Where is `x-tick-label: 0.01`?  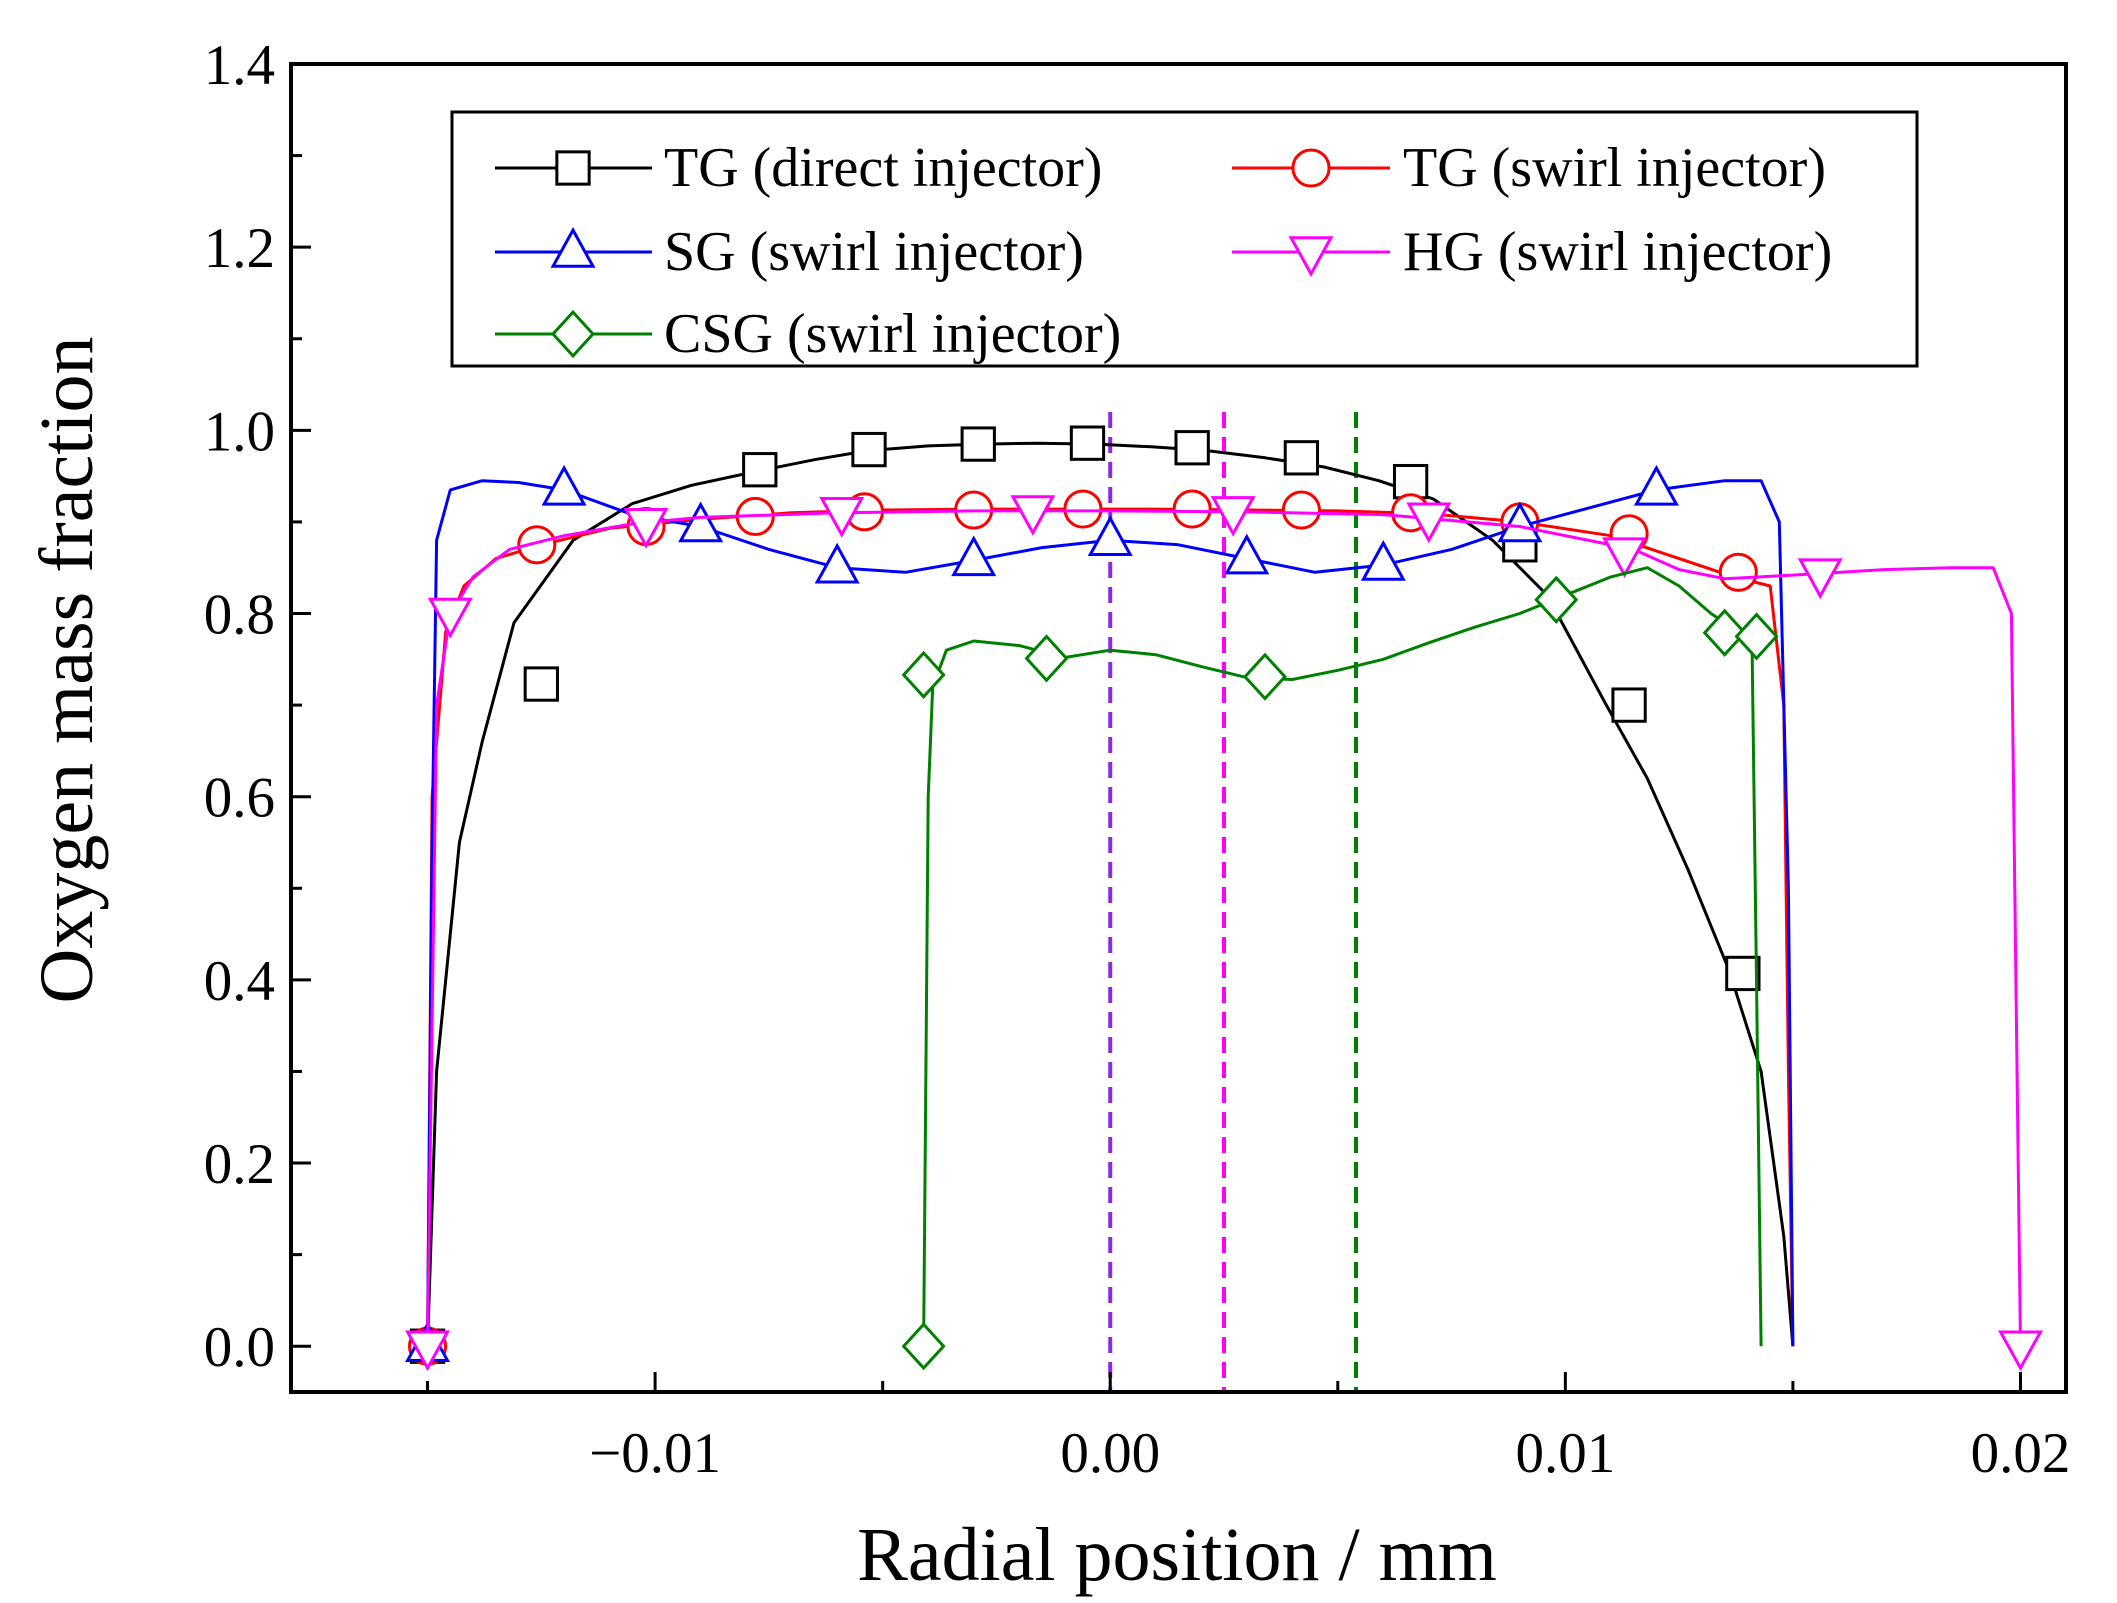
x-tick-label: 0.01 is located at coordinates (1565, 1453).